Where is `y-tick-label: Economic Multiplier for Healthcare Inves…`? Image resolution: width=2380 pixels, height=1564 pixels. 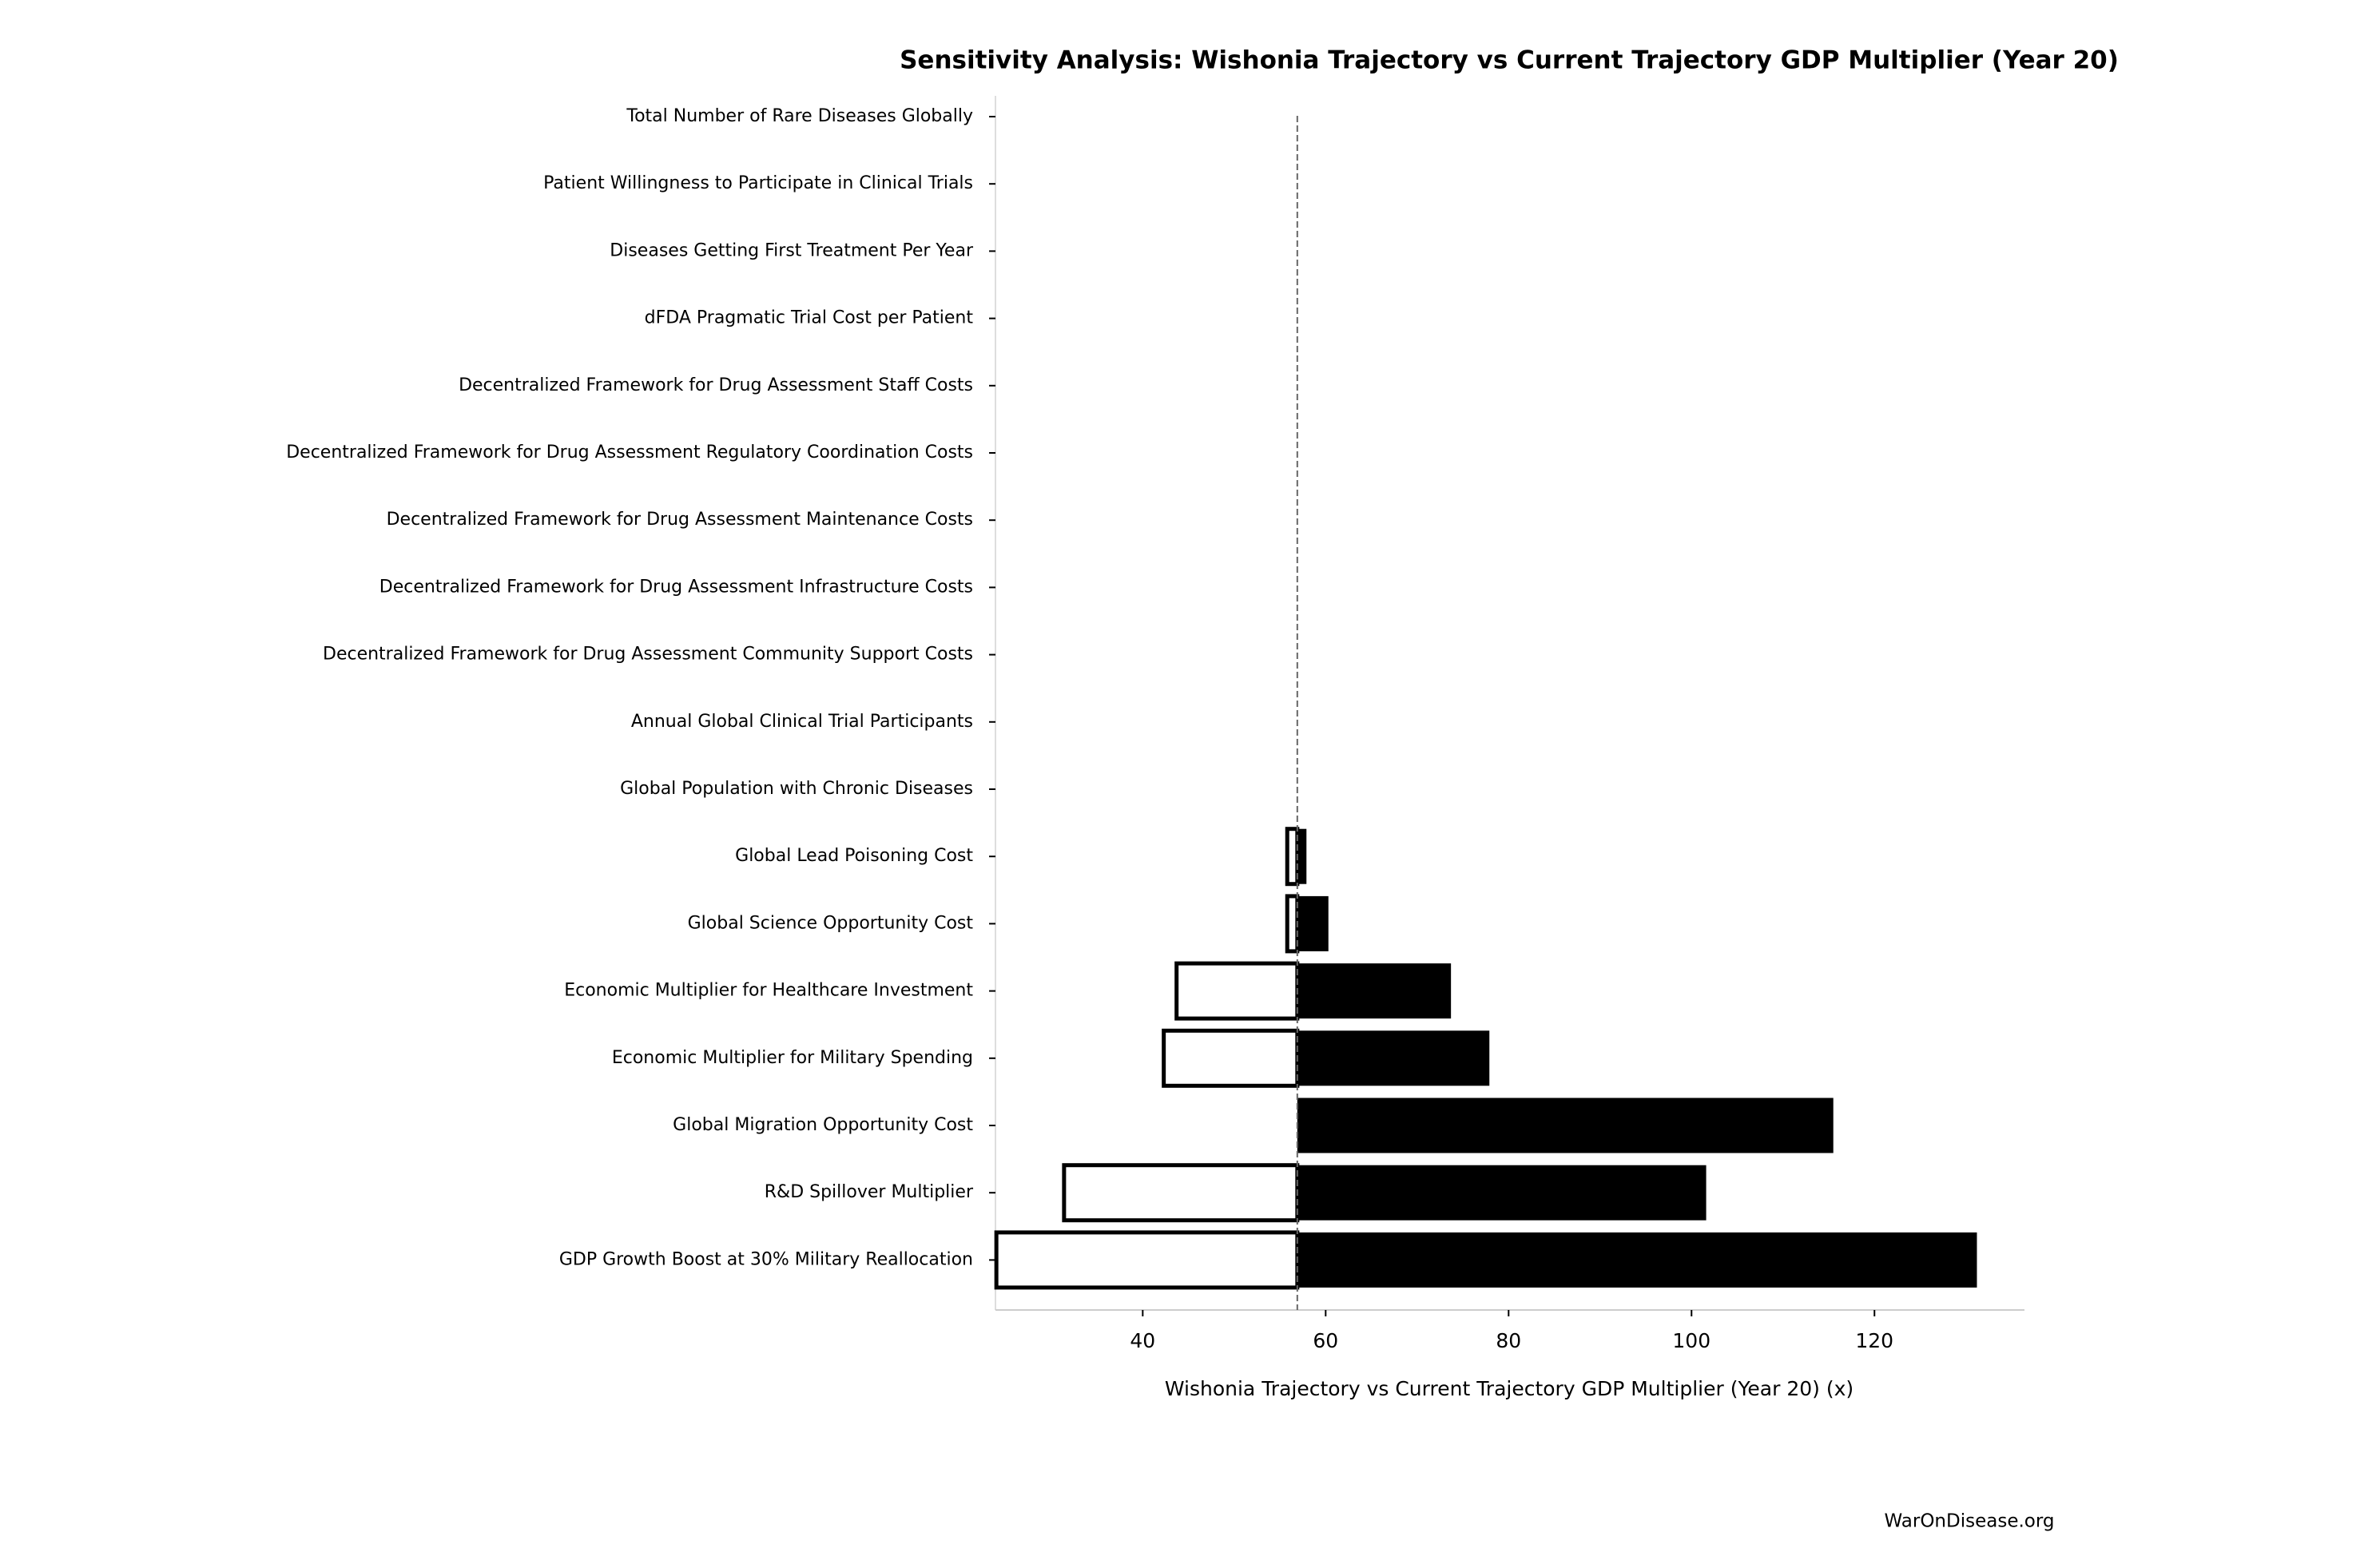 y-tick-label: Economic Multiplier for Healthcare Inves… is located at coordinates (768, 991).